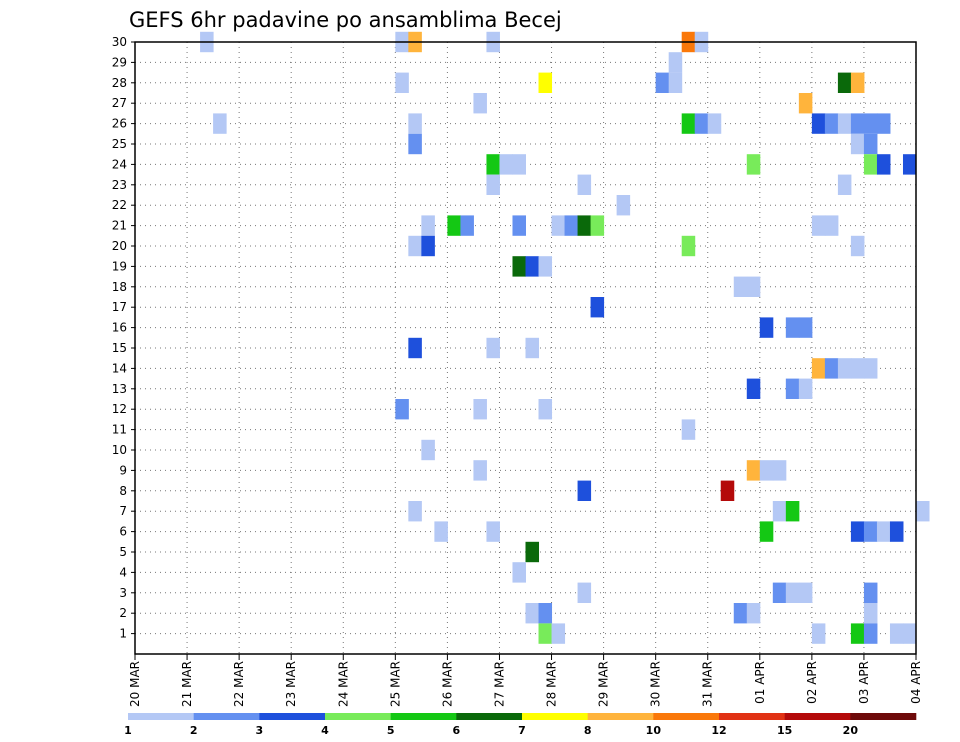  What do you see at coordinates (119, 409) in the screenshot?
I see `y-tick-label: 12` at bounding box center [119, 409].